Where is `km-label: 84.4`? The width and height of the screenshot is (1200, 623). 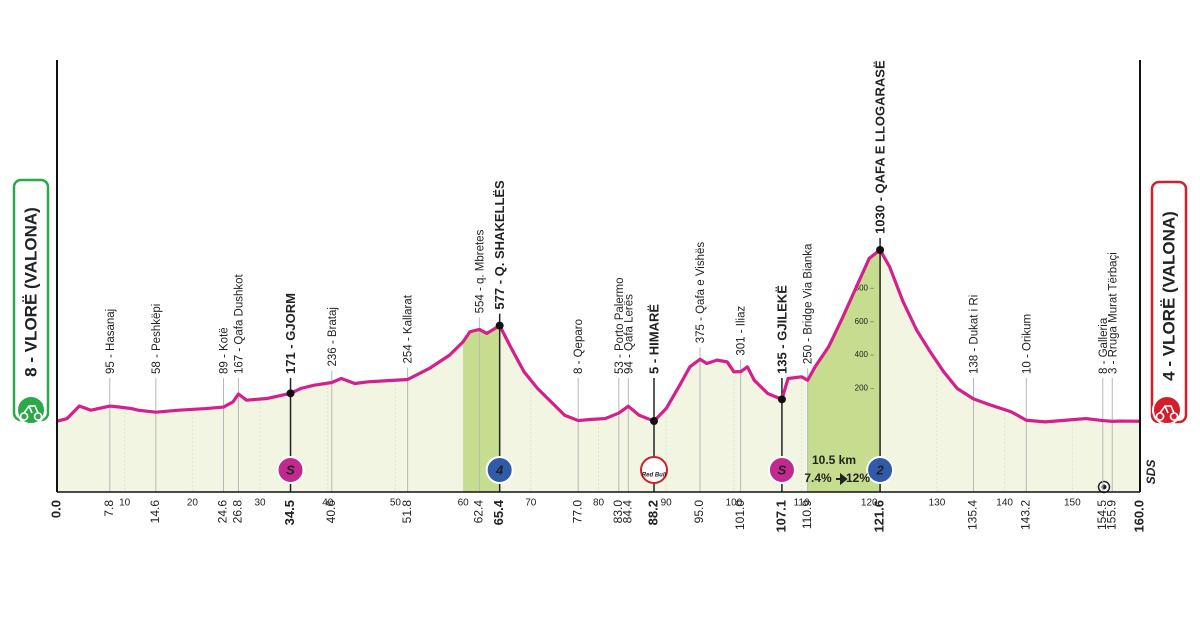 km-label: 84.4 is located at coordinates (627, 512).